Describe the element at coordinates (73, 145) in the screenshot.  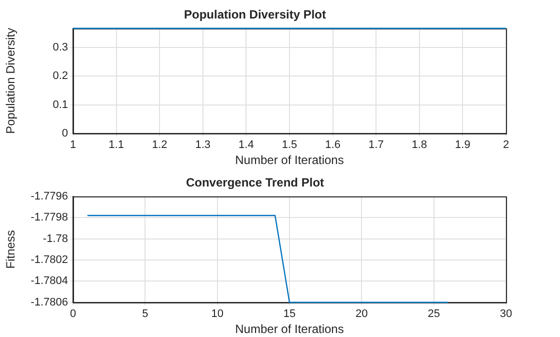
I see `x-tick-label: 1` at that location.